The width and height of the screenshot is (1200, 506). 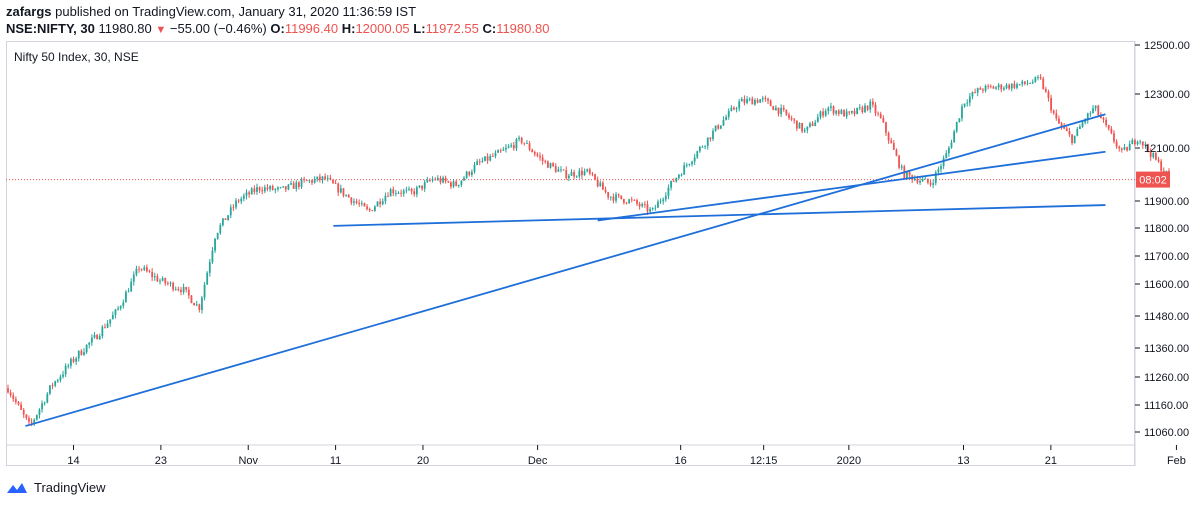 I want to click on x-tick-label: 23, so click(x=161, y=461).